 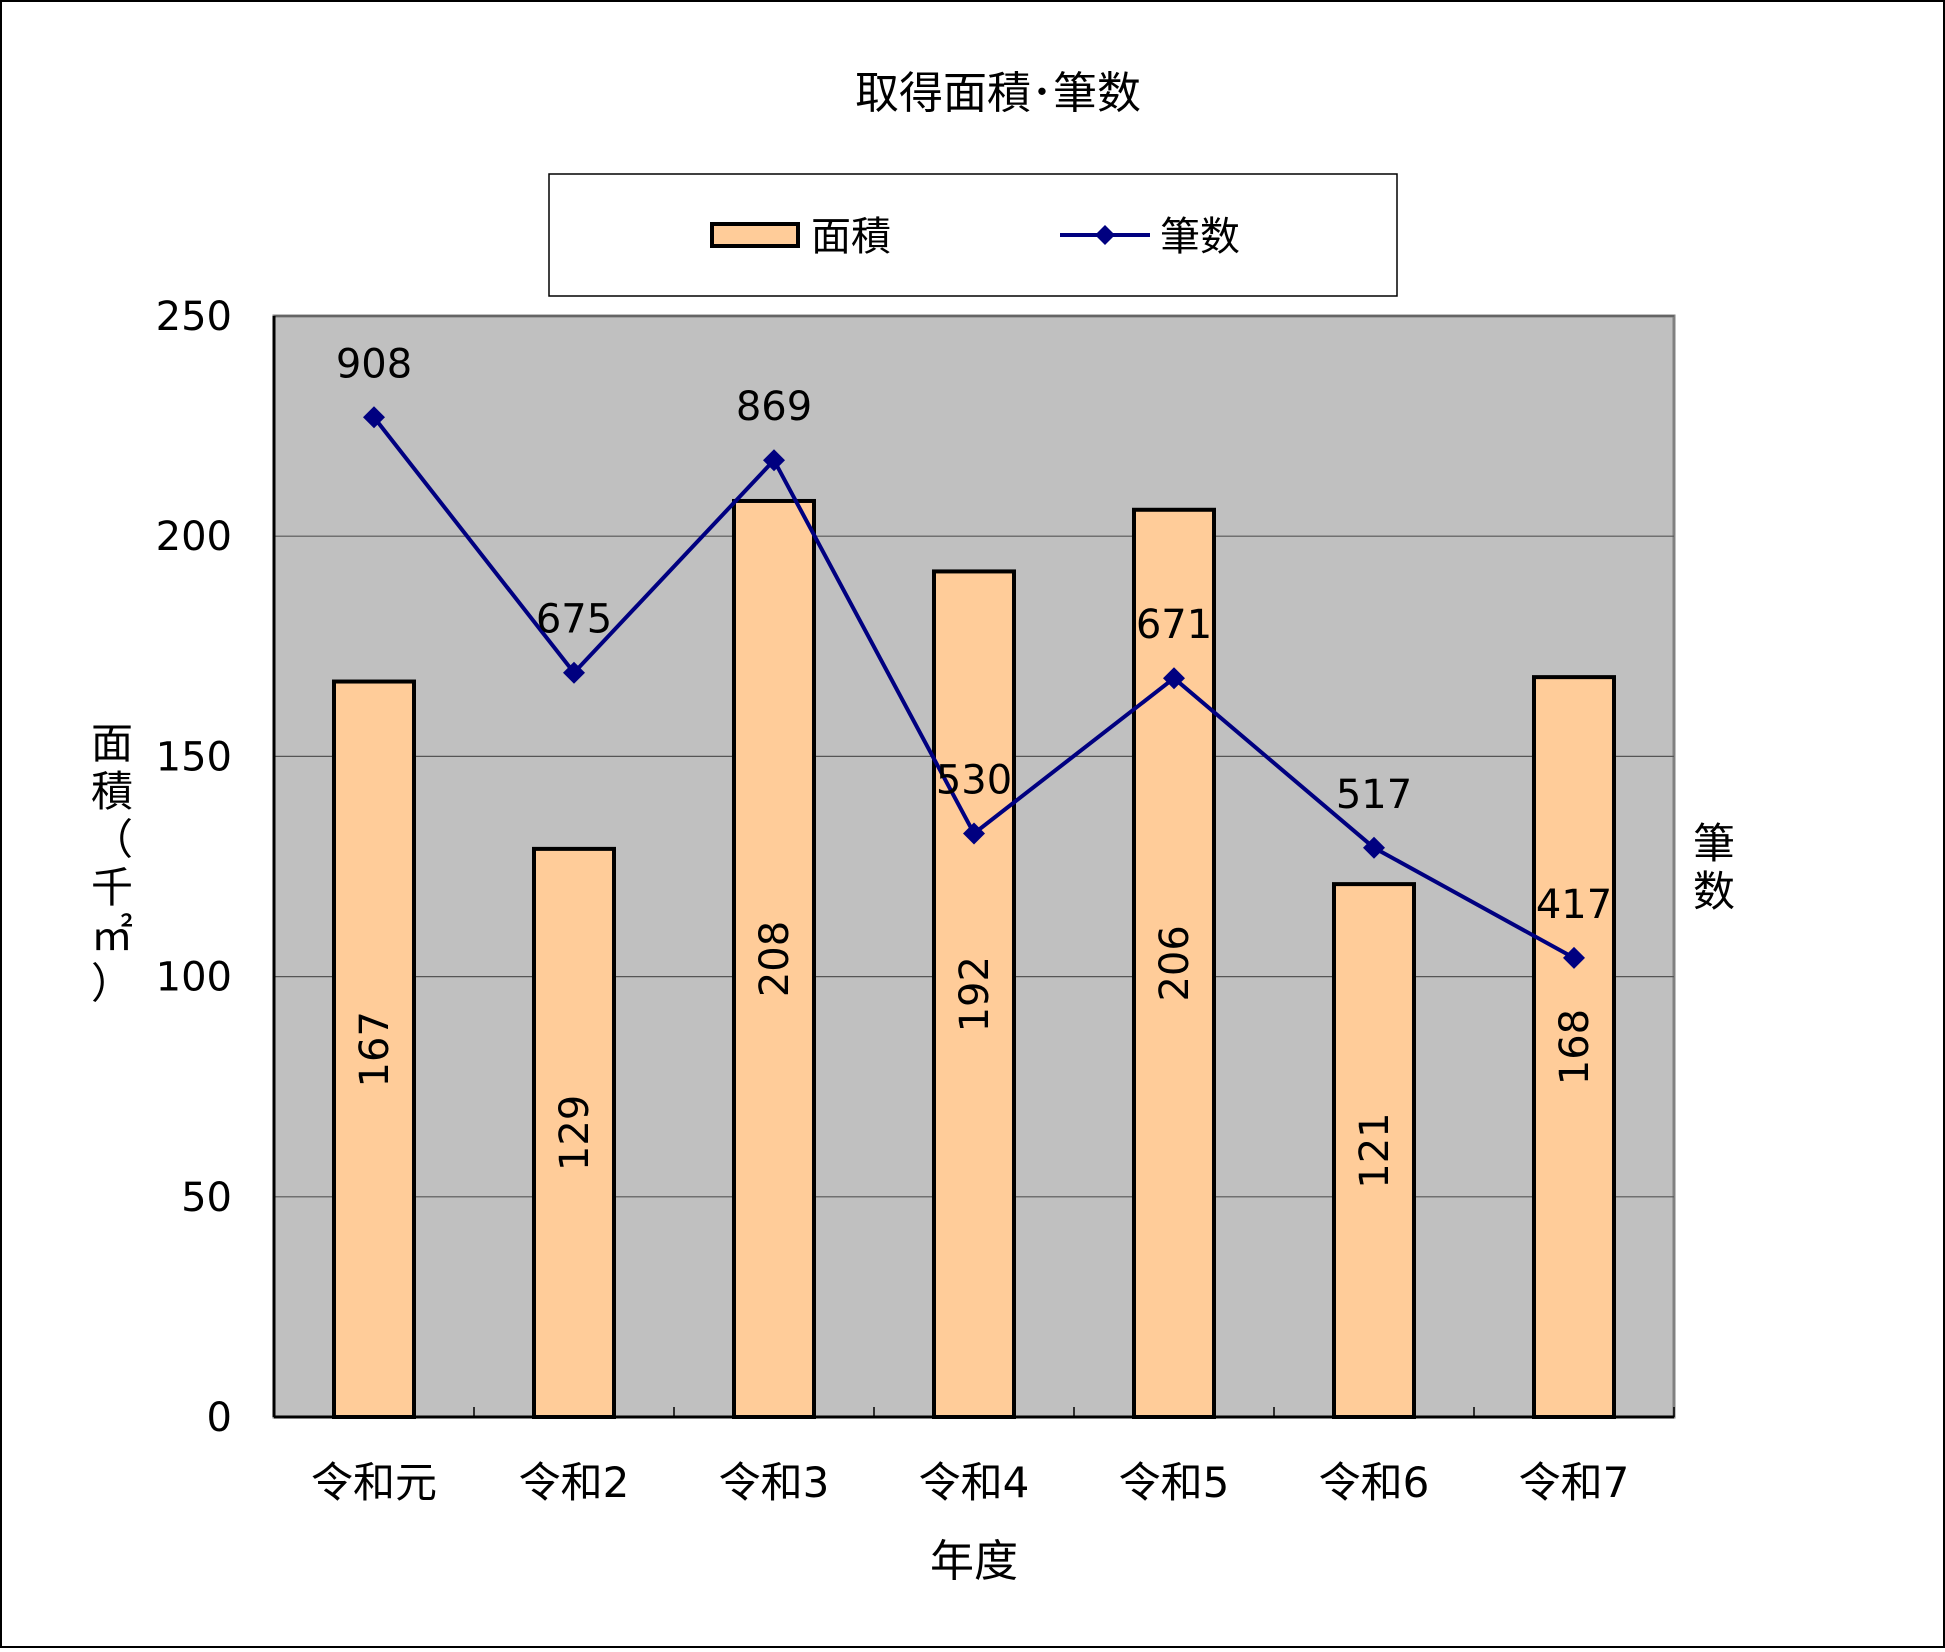 I want to click on bar-data-label: 208, so click(x=775, y=959).